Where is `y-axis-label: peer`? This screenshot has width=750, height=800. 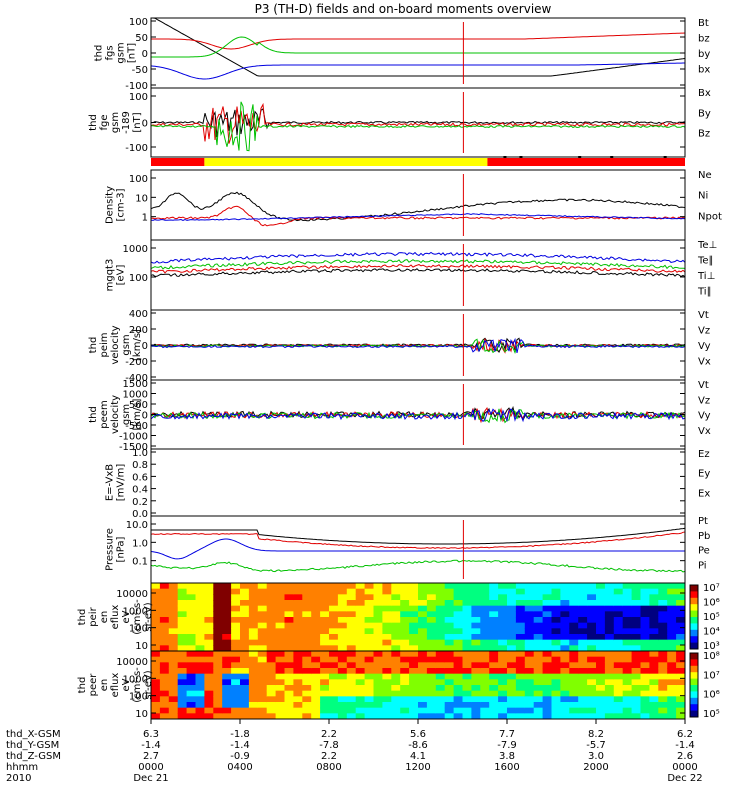 y-axis-label: peer is located at coordinates (93, 685).